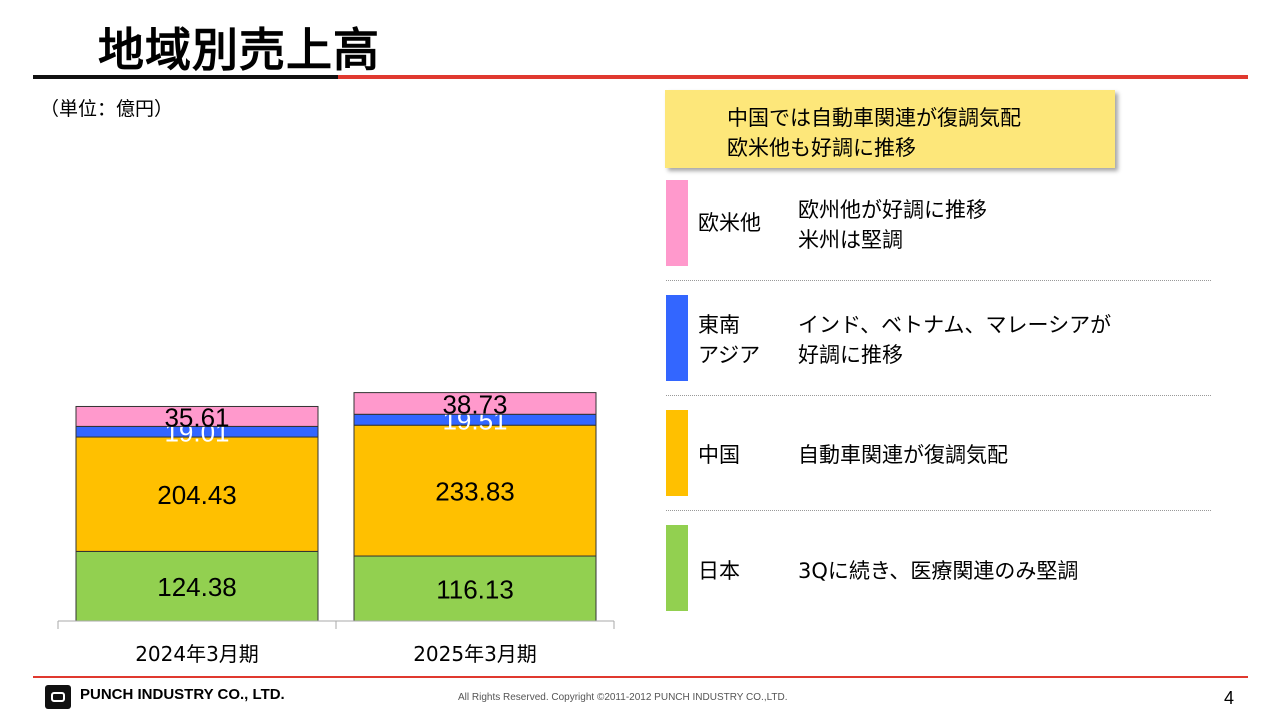  I want to click on page-title: 地域別売上高, so click(239, 50).